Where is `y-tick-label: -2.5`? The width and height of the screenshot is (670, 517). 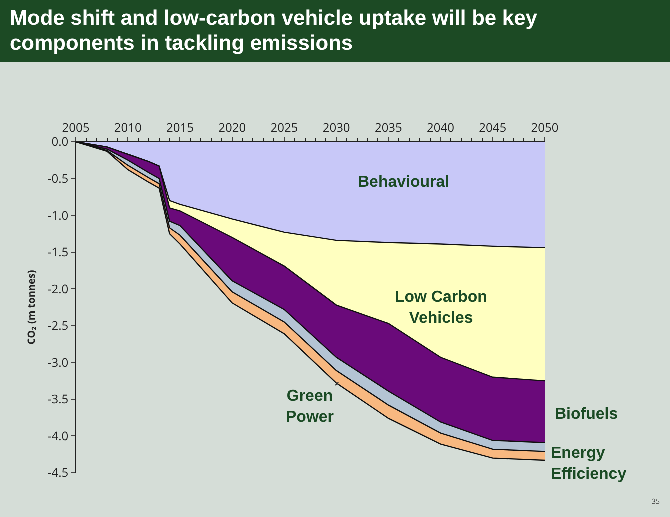 y-tick-label: -2.5 is located at coordinates (58, 325).